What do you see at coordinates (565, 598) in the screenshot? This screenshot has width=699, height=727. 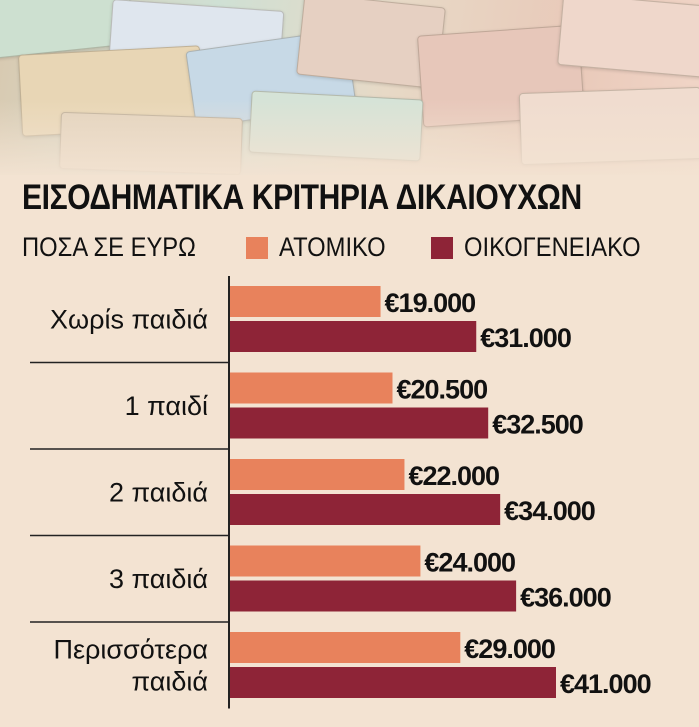 I see `data-label-family: €36.000` at bounding box center [565, 598].